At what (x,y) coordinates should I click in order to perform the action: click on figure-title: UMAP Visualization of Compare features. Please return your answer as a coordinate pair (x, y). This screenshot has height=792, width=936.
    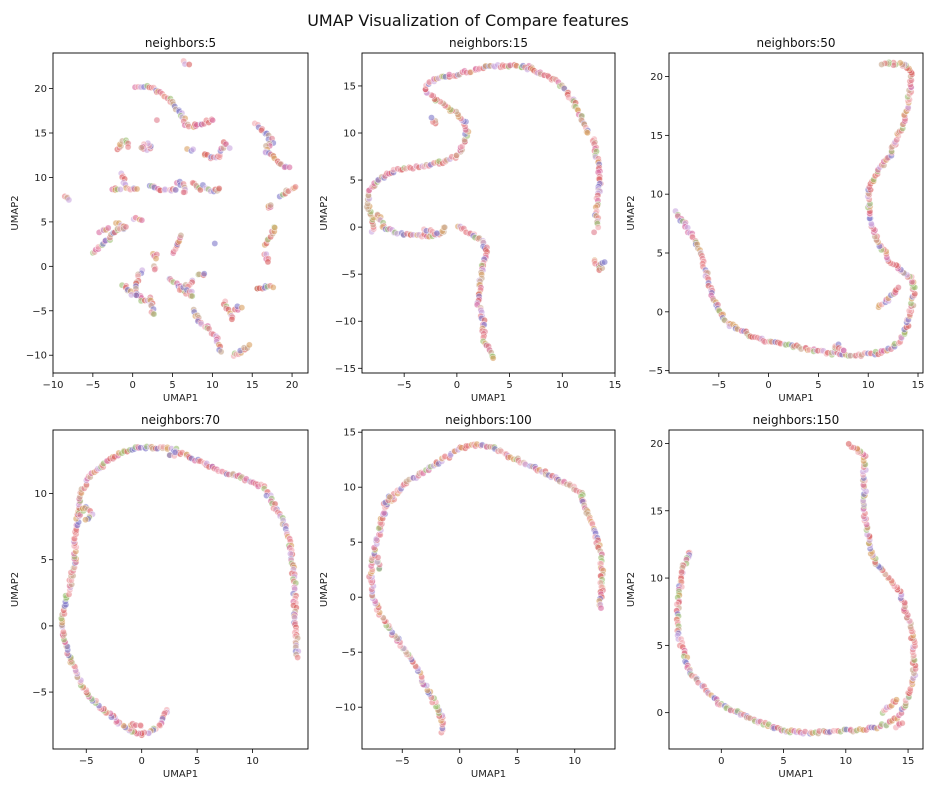
    Looking at the image, I should click on (468, 20).